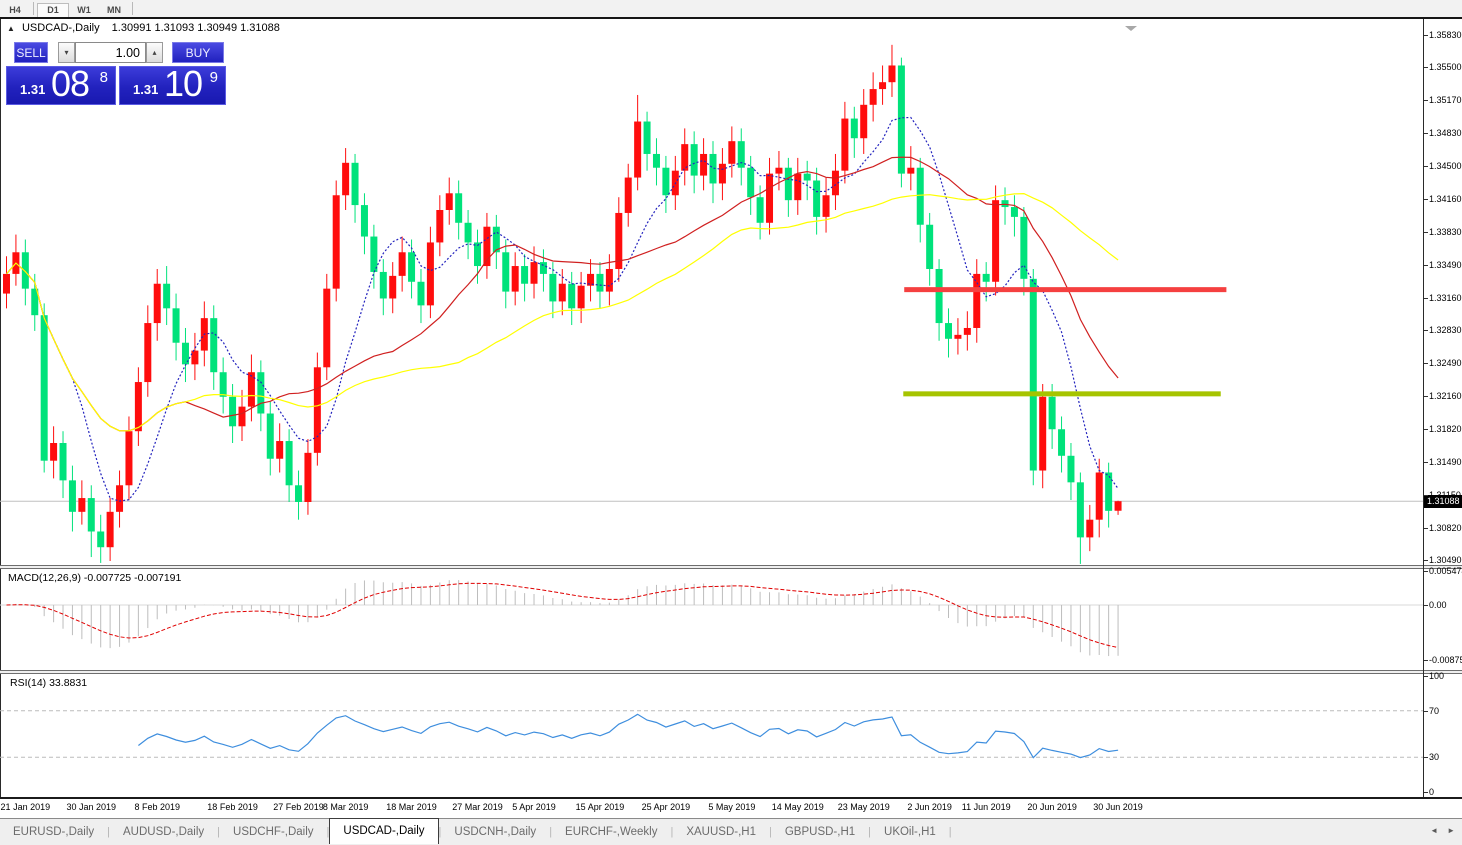 The height and width of the screenshot is (845, 1462). I want to click on sell-price-main: 08, so click(70, 83).